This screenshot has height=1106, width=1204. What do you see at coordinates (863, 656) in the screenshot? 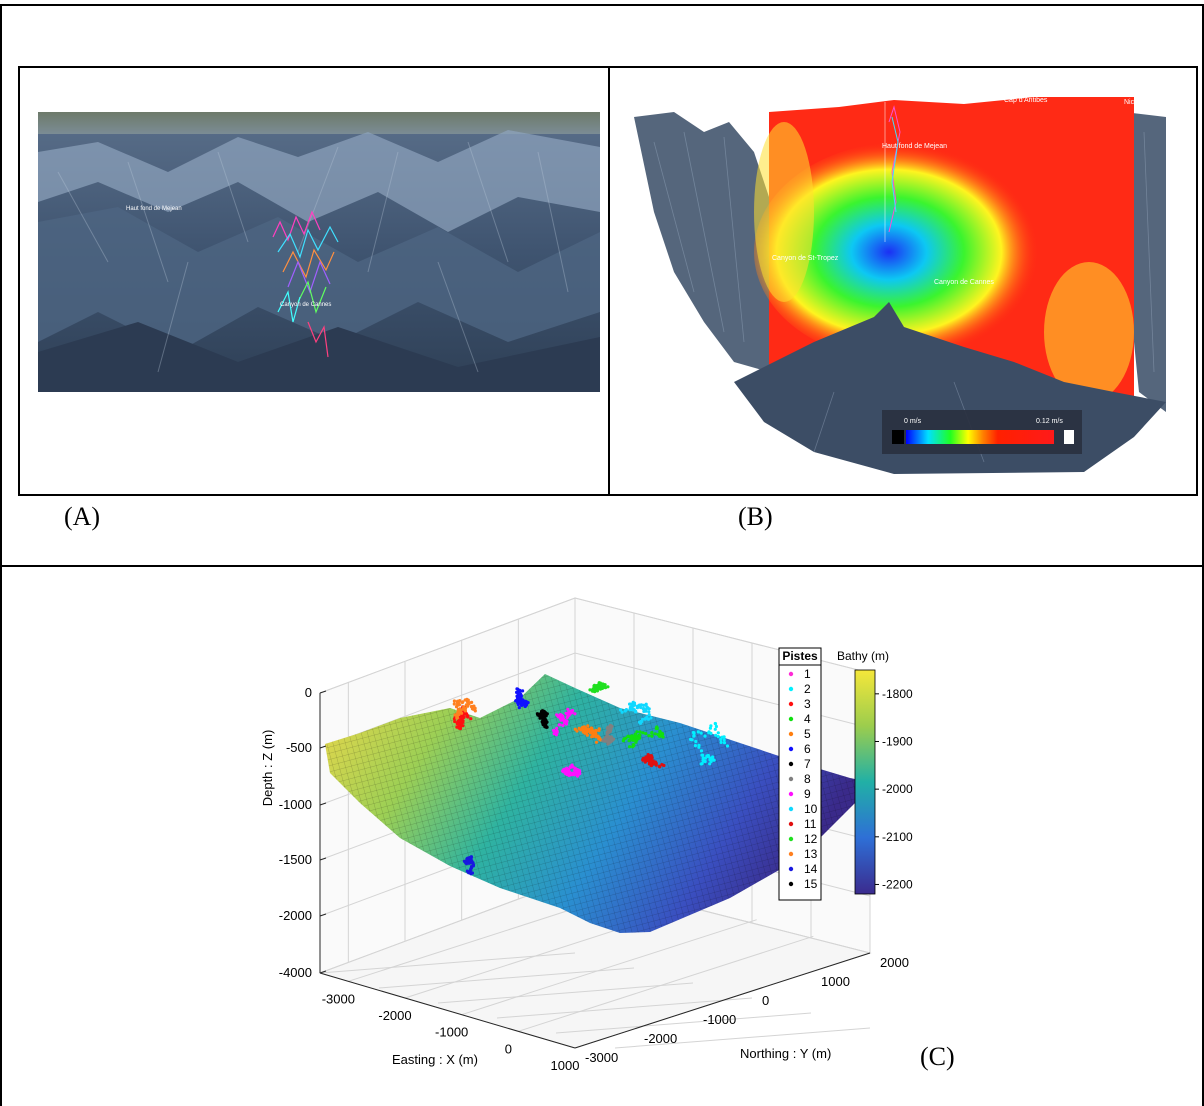
I see `panel-c-colorbar-title: Bathy (m)` at bounding box center [863, 656].